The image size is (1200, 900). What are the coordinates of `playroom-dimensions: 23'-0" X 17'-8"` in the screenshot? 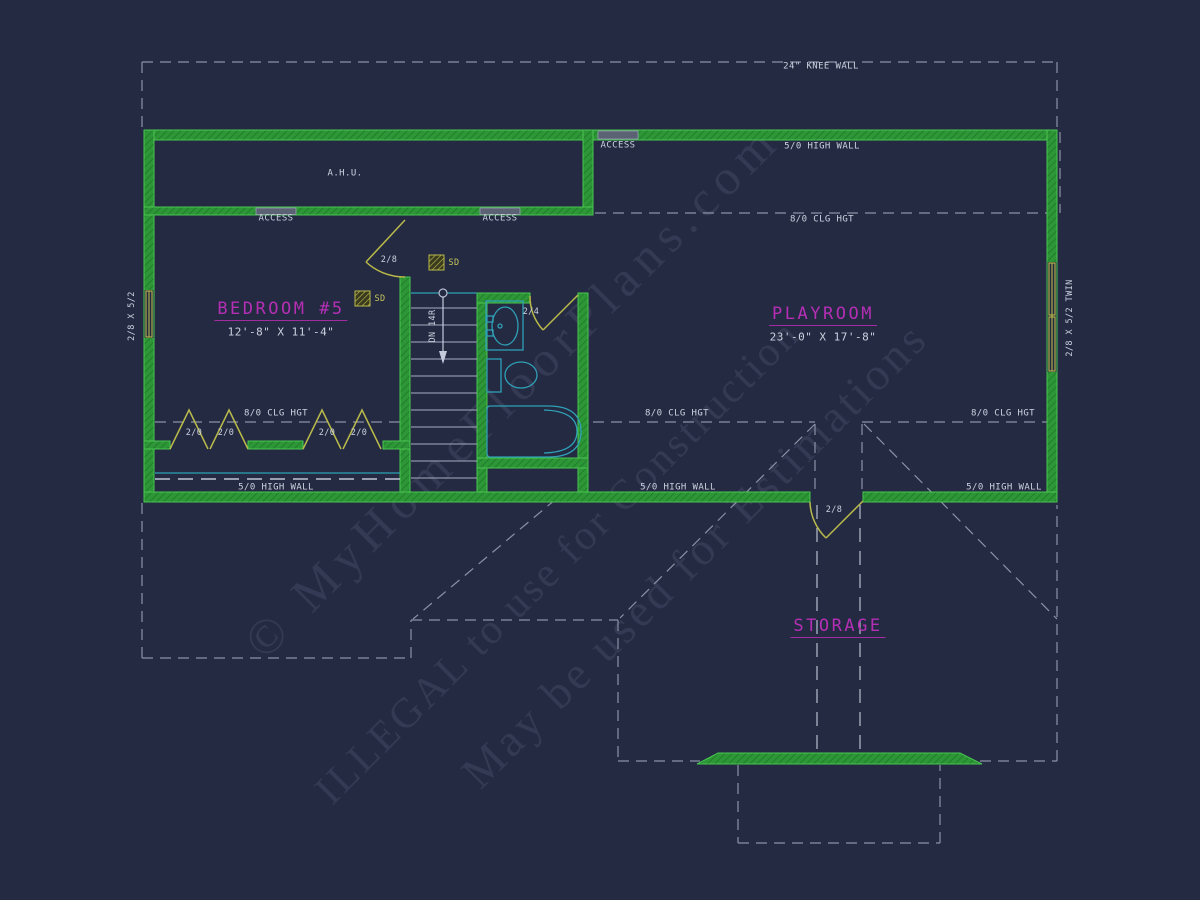 It's located at (823, 337).